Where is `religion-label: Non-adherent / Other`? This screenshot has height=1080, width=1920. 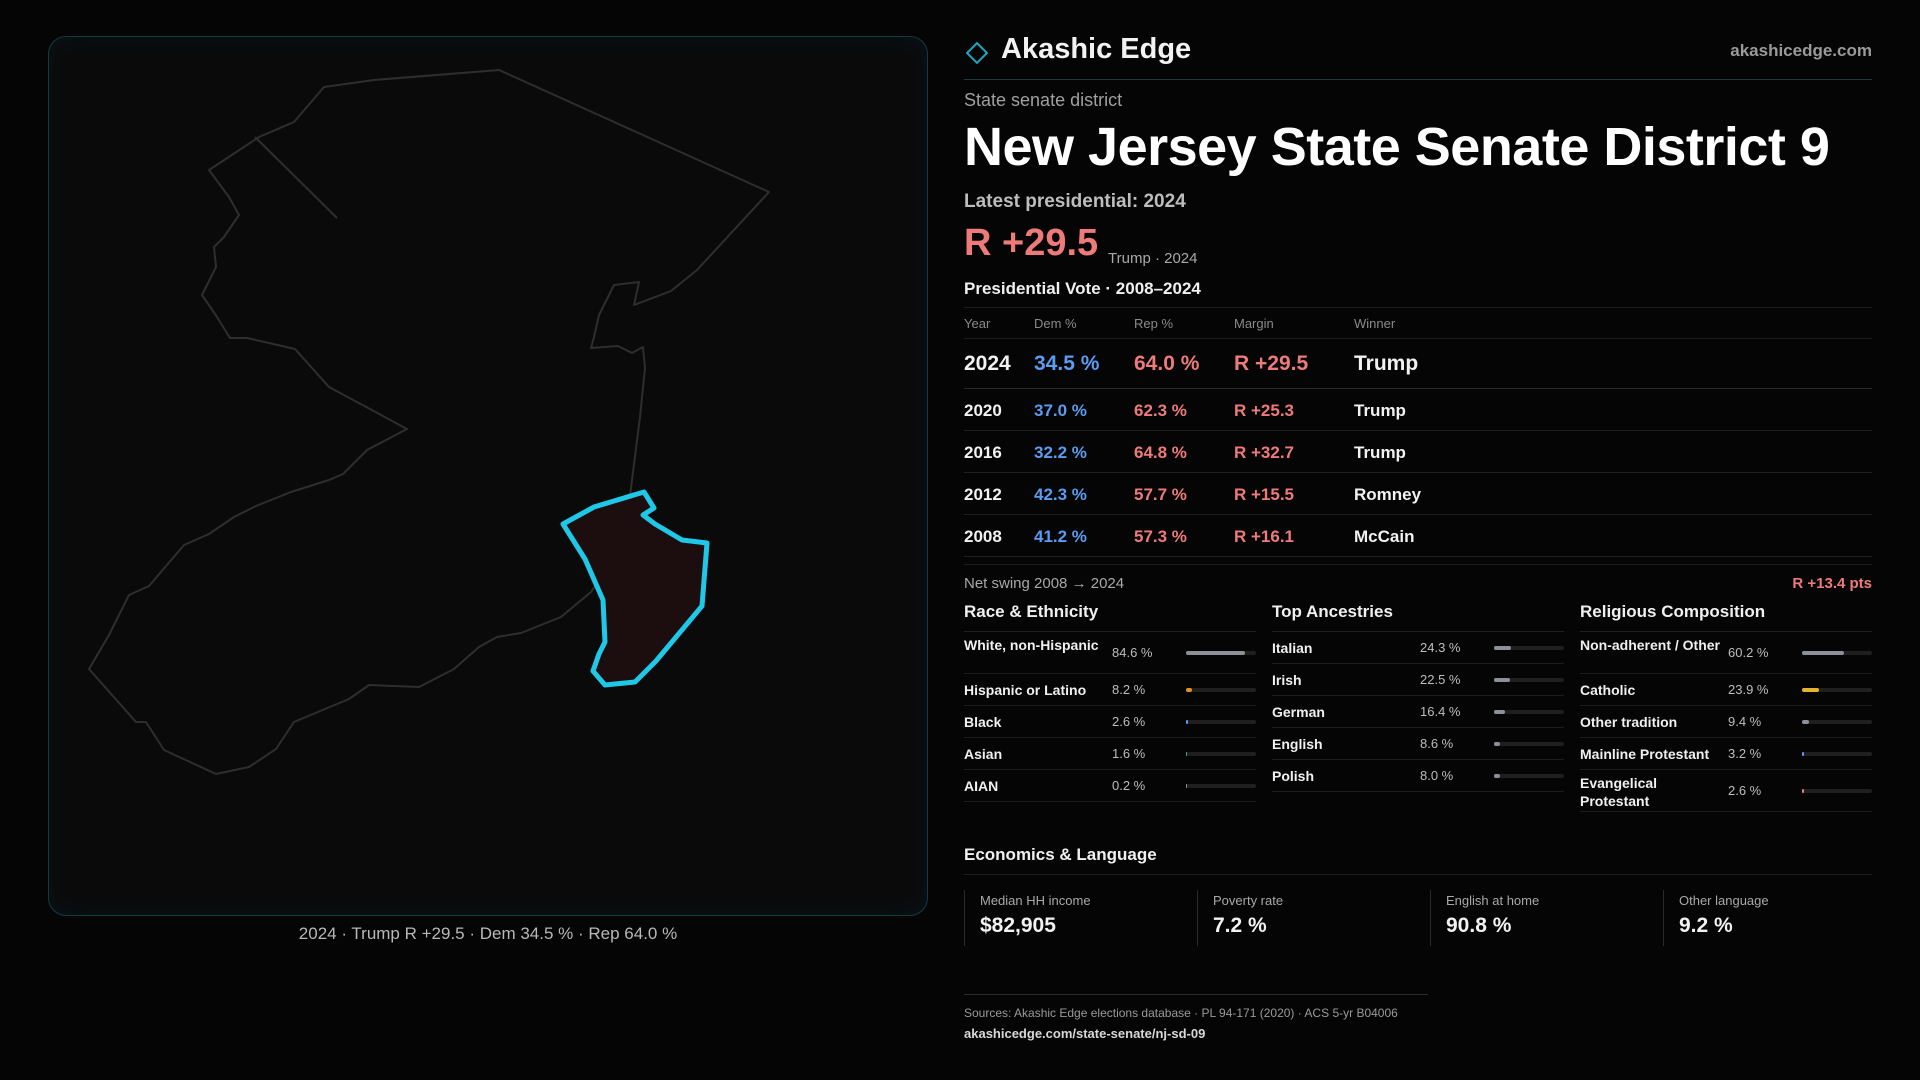 religion-label: Non-adherent / Other is located at coordinates (1650, 645).